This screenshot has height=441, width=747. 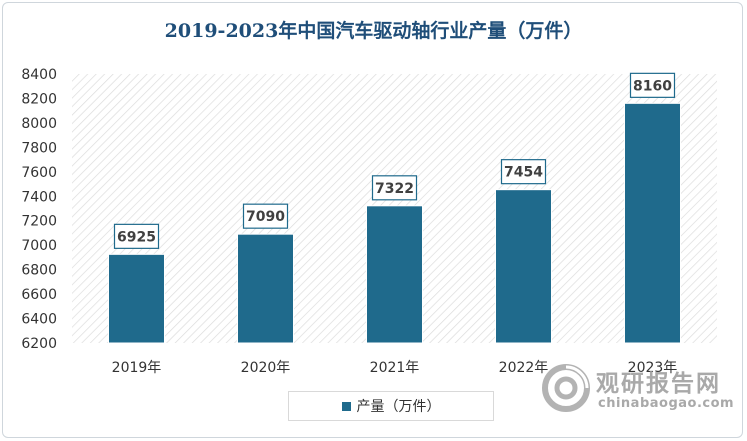 I want to click on y-tick-label: 7400, so click(x=39, y=197).